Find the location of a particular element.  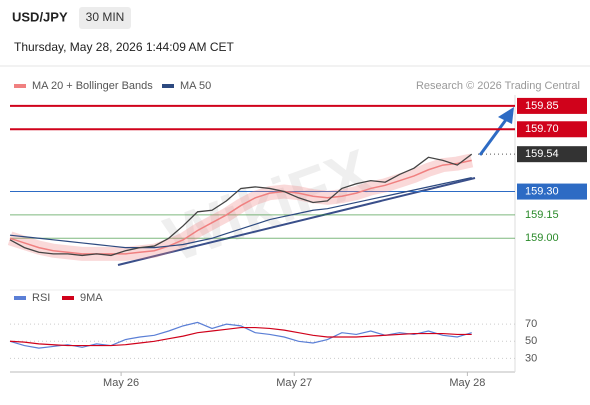

level-label: 159.70 is located at coordinates (542, 129).